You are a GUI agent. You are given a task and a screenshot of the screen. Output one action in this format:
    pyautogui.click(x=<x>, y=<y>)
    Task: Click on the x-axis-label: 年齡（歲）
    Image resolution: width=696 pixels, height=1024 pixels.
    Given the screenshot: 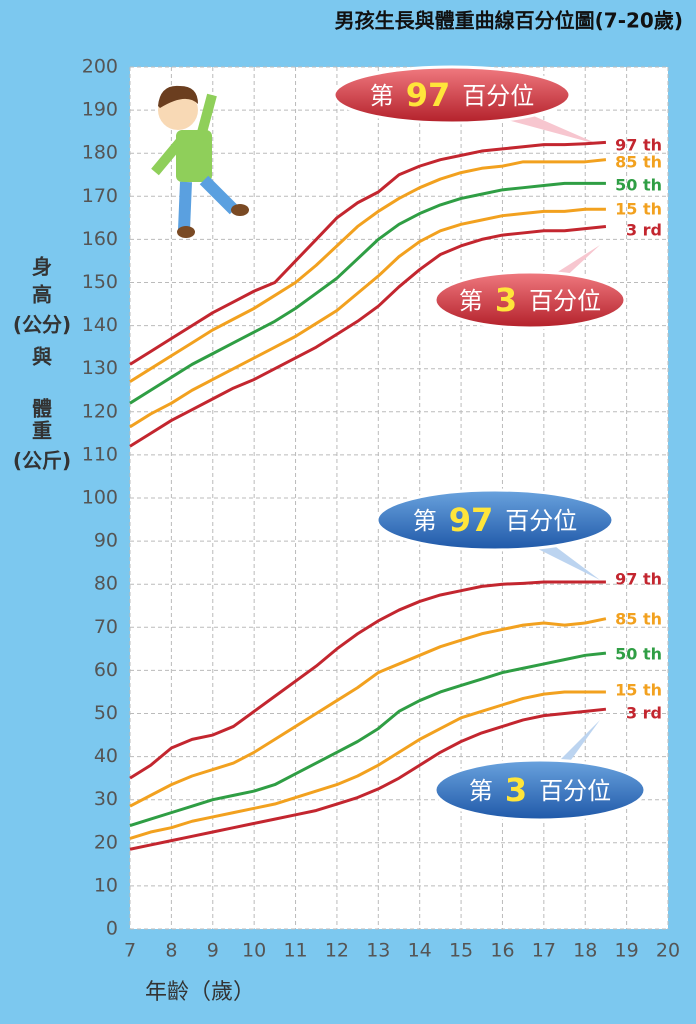 What is the action you would take?
    pyautogui.click(x=200, y=992)
    